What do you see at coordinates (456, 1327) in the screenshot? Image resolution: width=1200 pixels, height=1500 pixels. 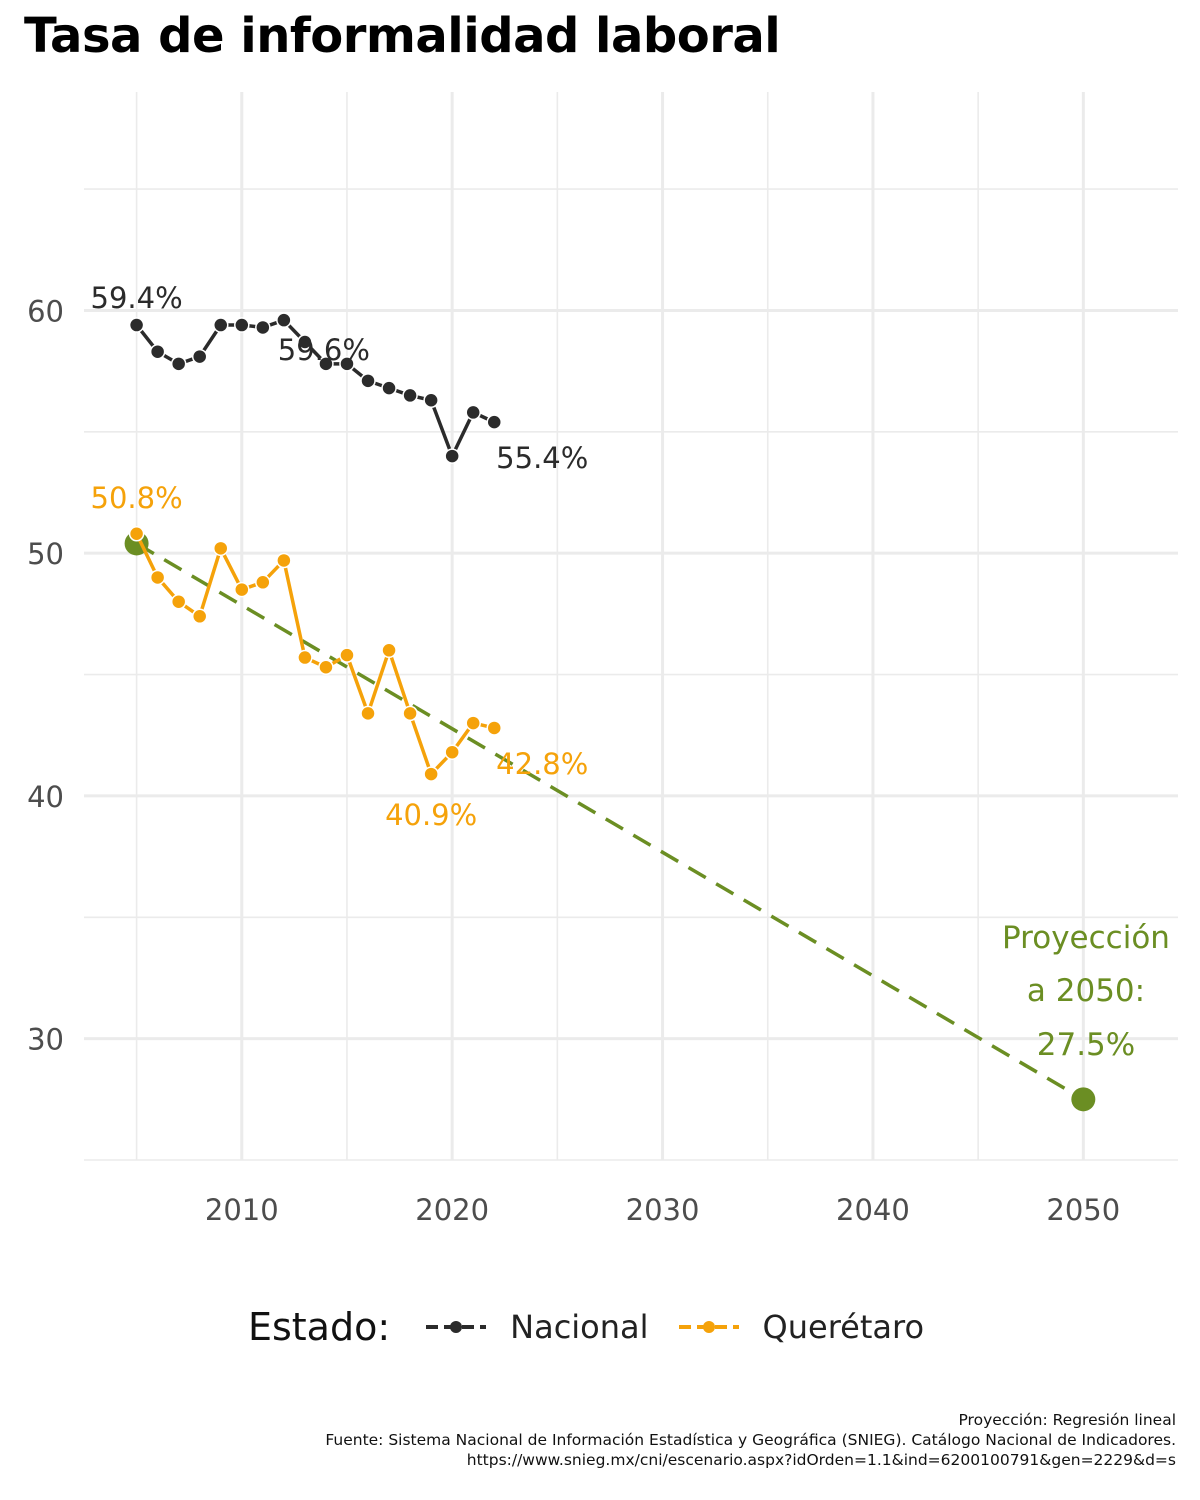 I see `legend-key-nacional` at bounding box center [456, 1327].